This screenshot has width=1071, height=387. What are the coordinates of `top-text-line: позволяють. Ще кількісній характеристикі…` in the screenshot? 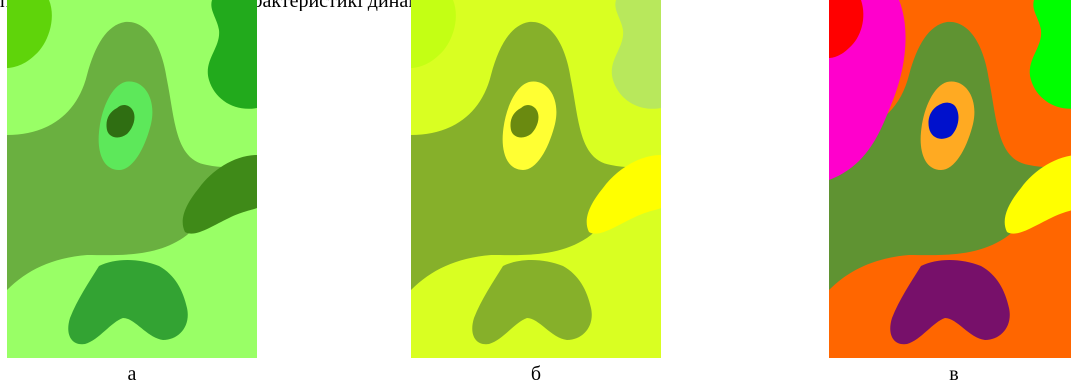 It's located at (291, 5).